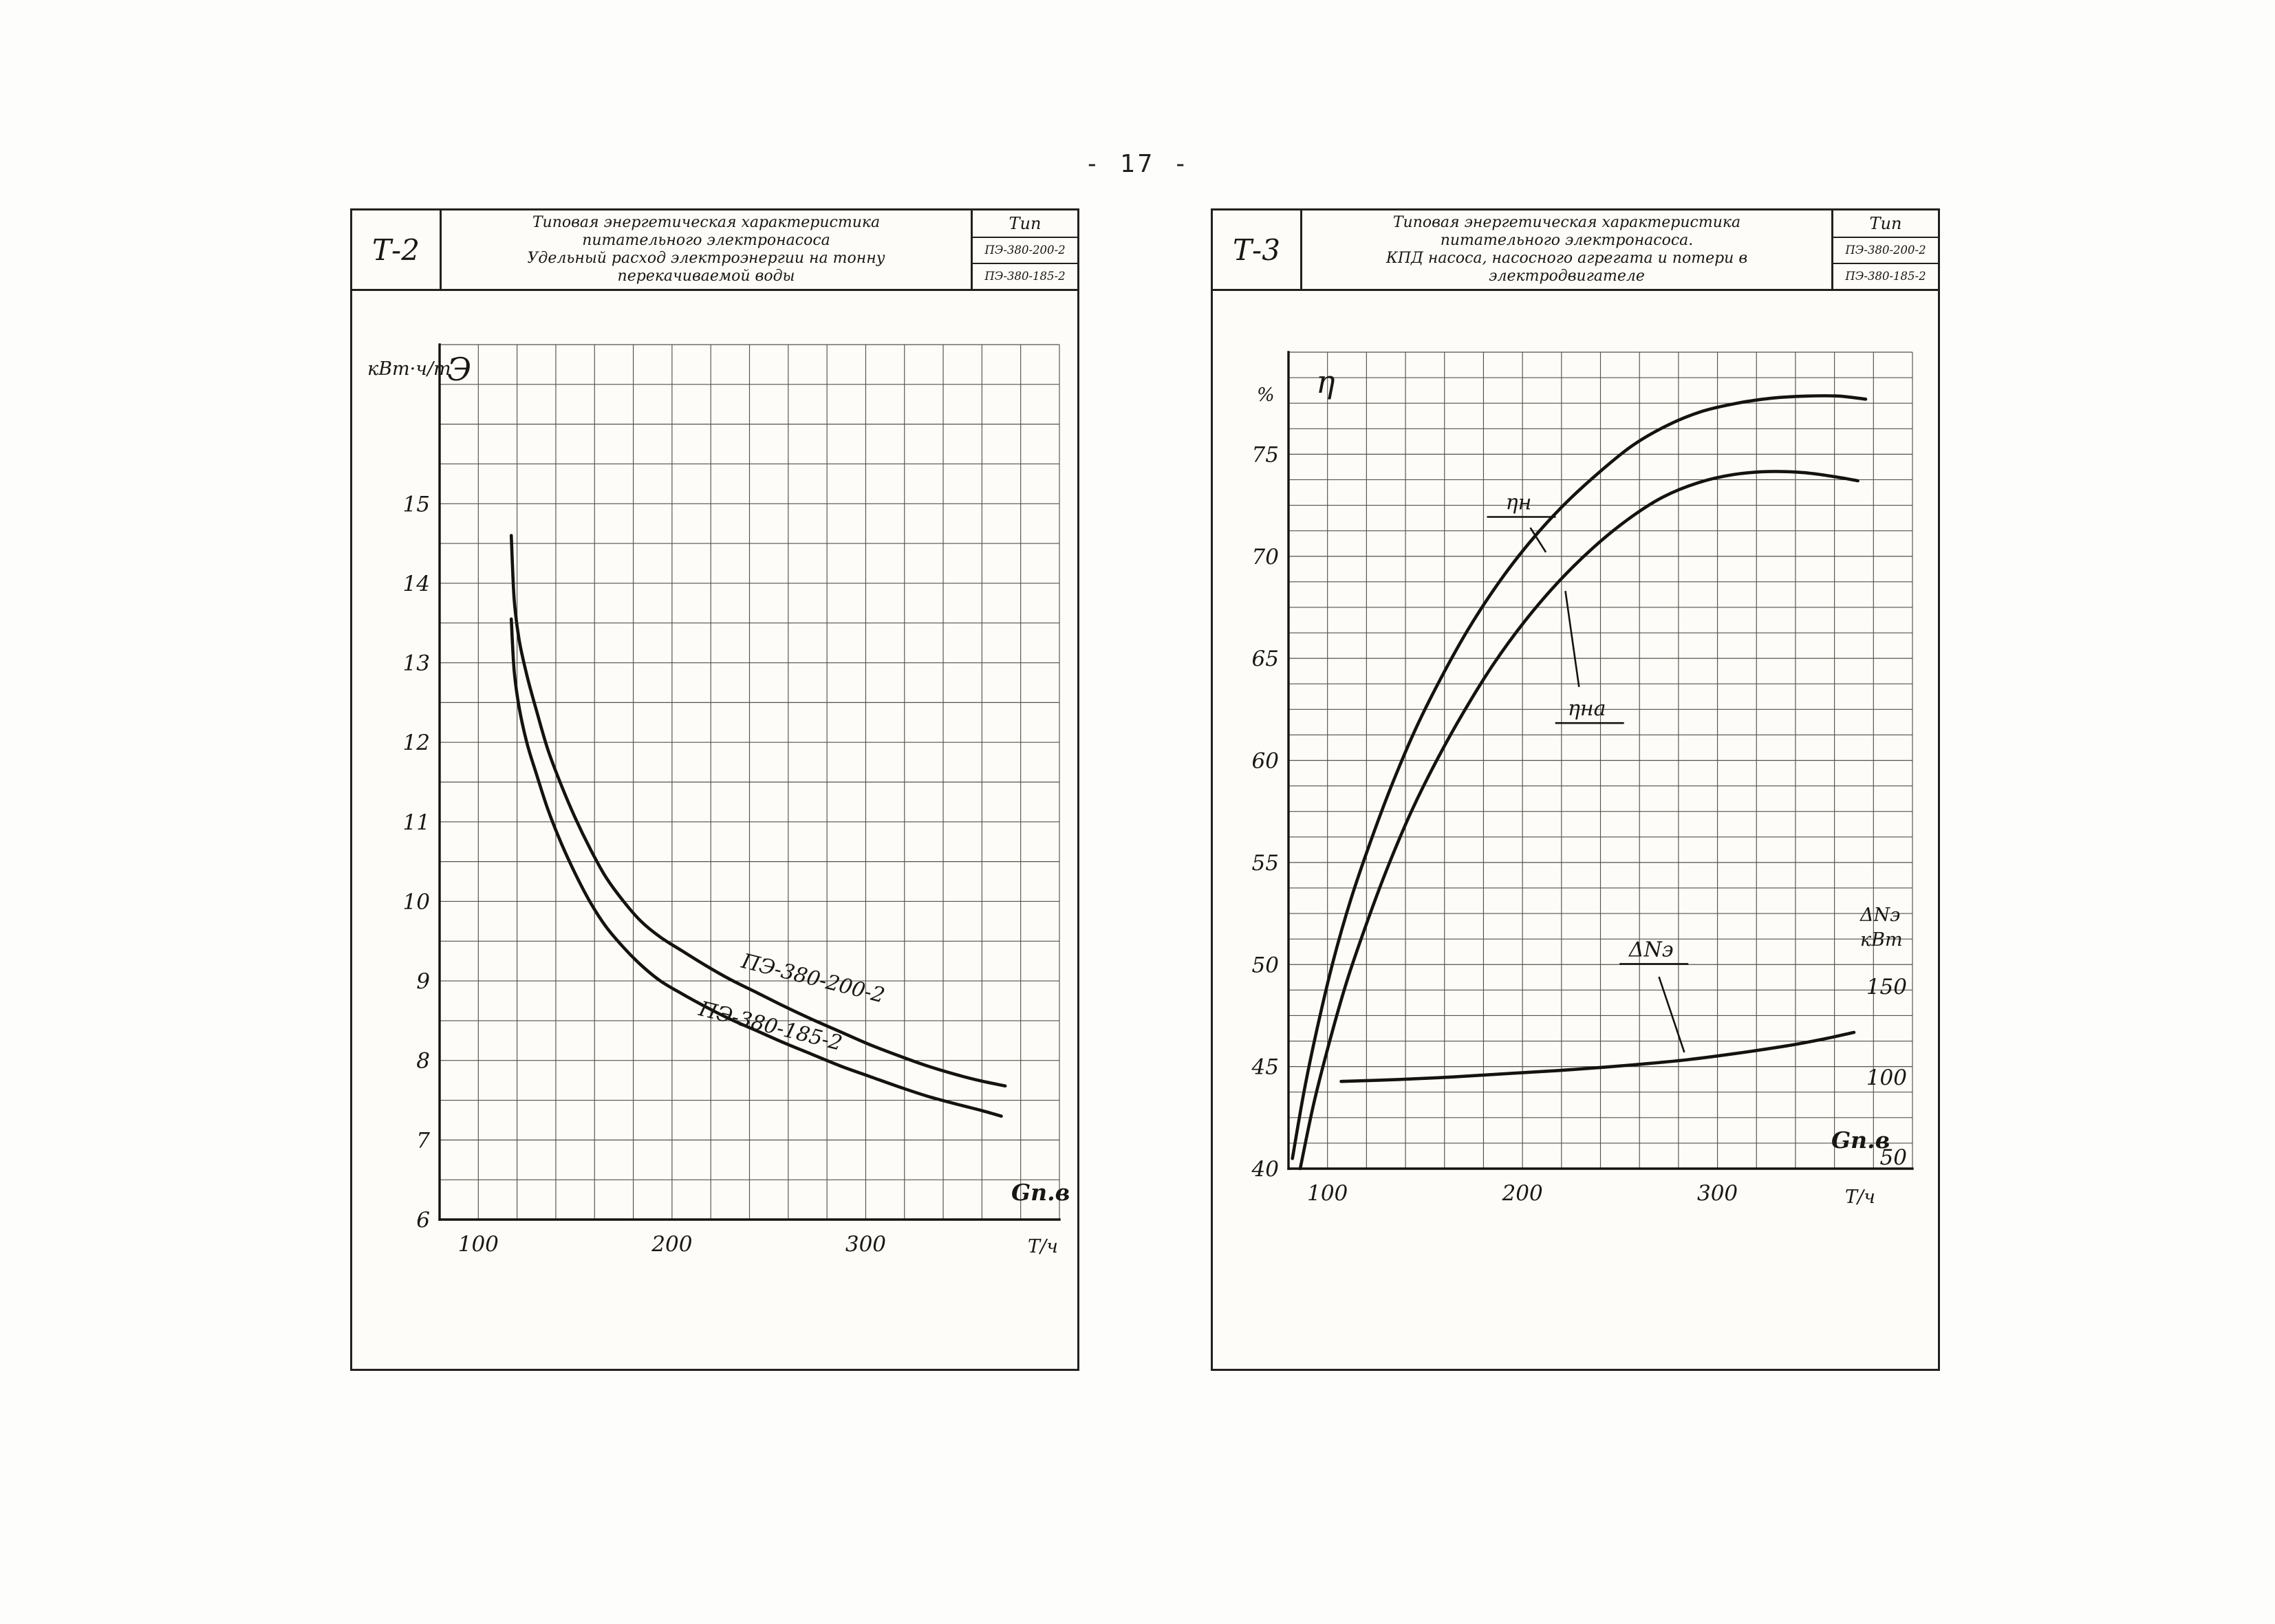 This screenshot has width=2275, height=1624. Describe the element at coordinates (417, 505) in the screenshot. I see `y-tick-label: 15` at that location.